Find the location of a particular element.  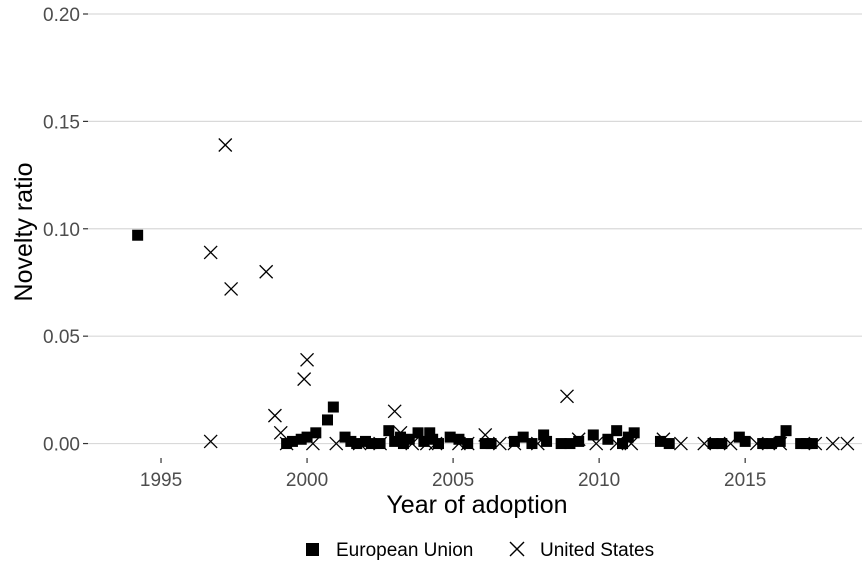

x-axis-title: Year of adoption is located at coordinates (476, 505).